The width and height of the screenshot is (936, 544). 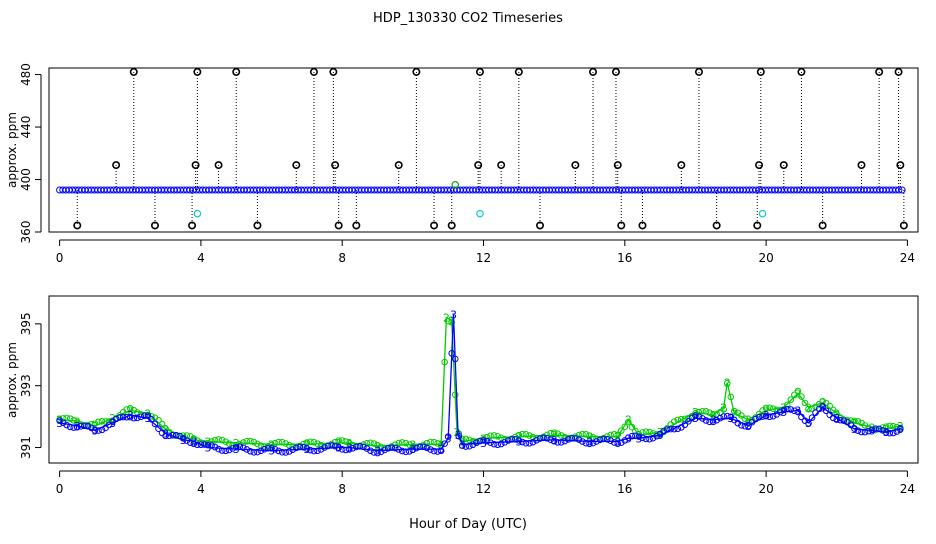 I want to click on baseline-point, so click(x=902, y=190).